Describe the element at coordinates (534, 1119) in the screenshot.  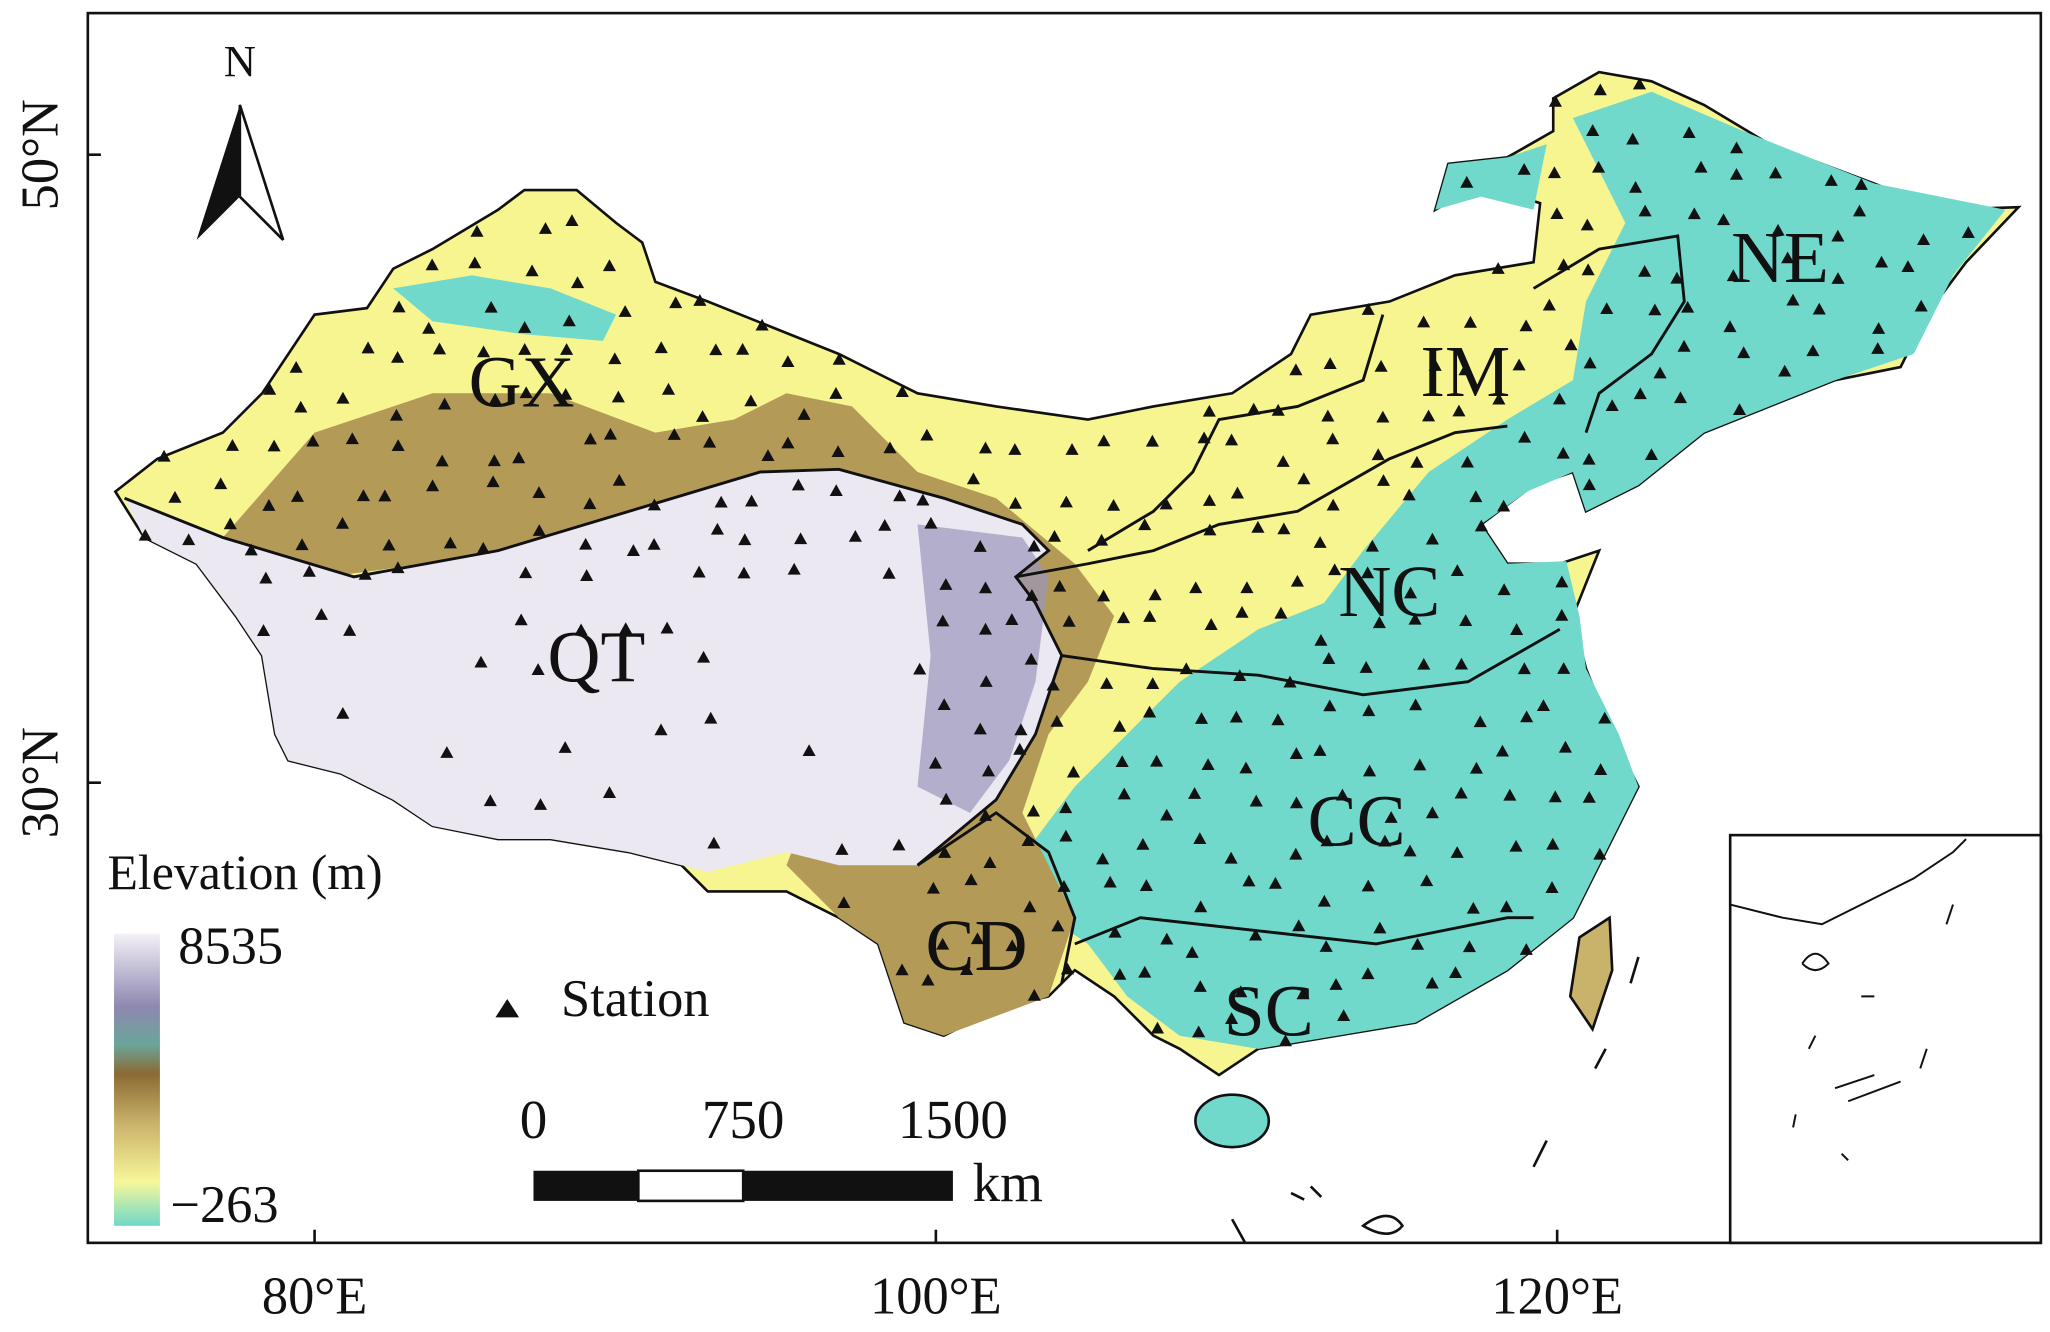
I see `scale-label: 0` at that location.